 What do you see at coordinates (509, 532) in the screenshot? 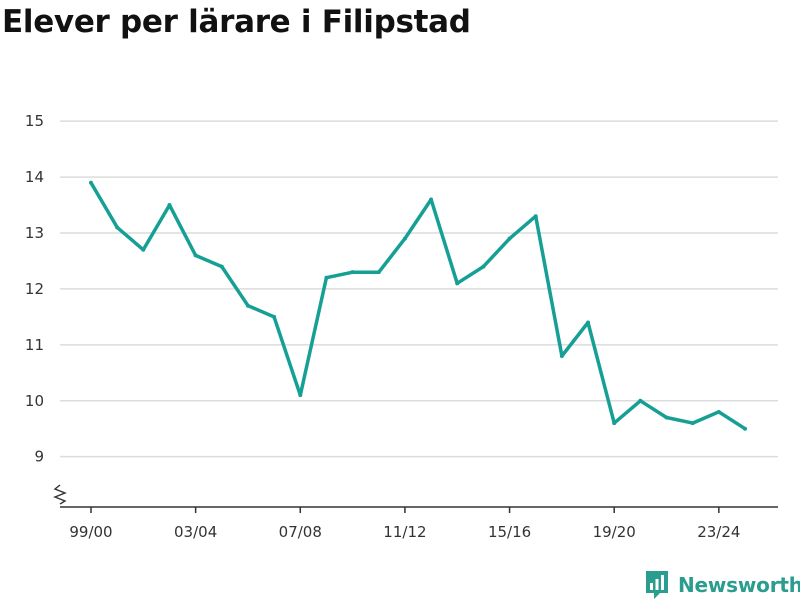
I see `x-tick-label-15/16: 15/16` at bounding box center [509, 532].